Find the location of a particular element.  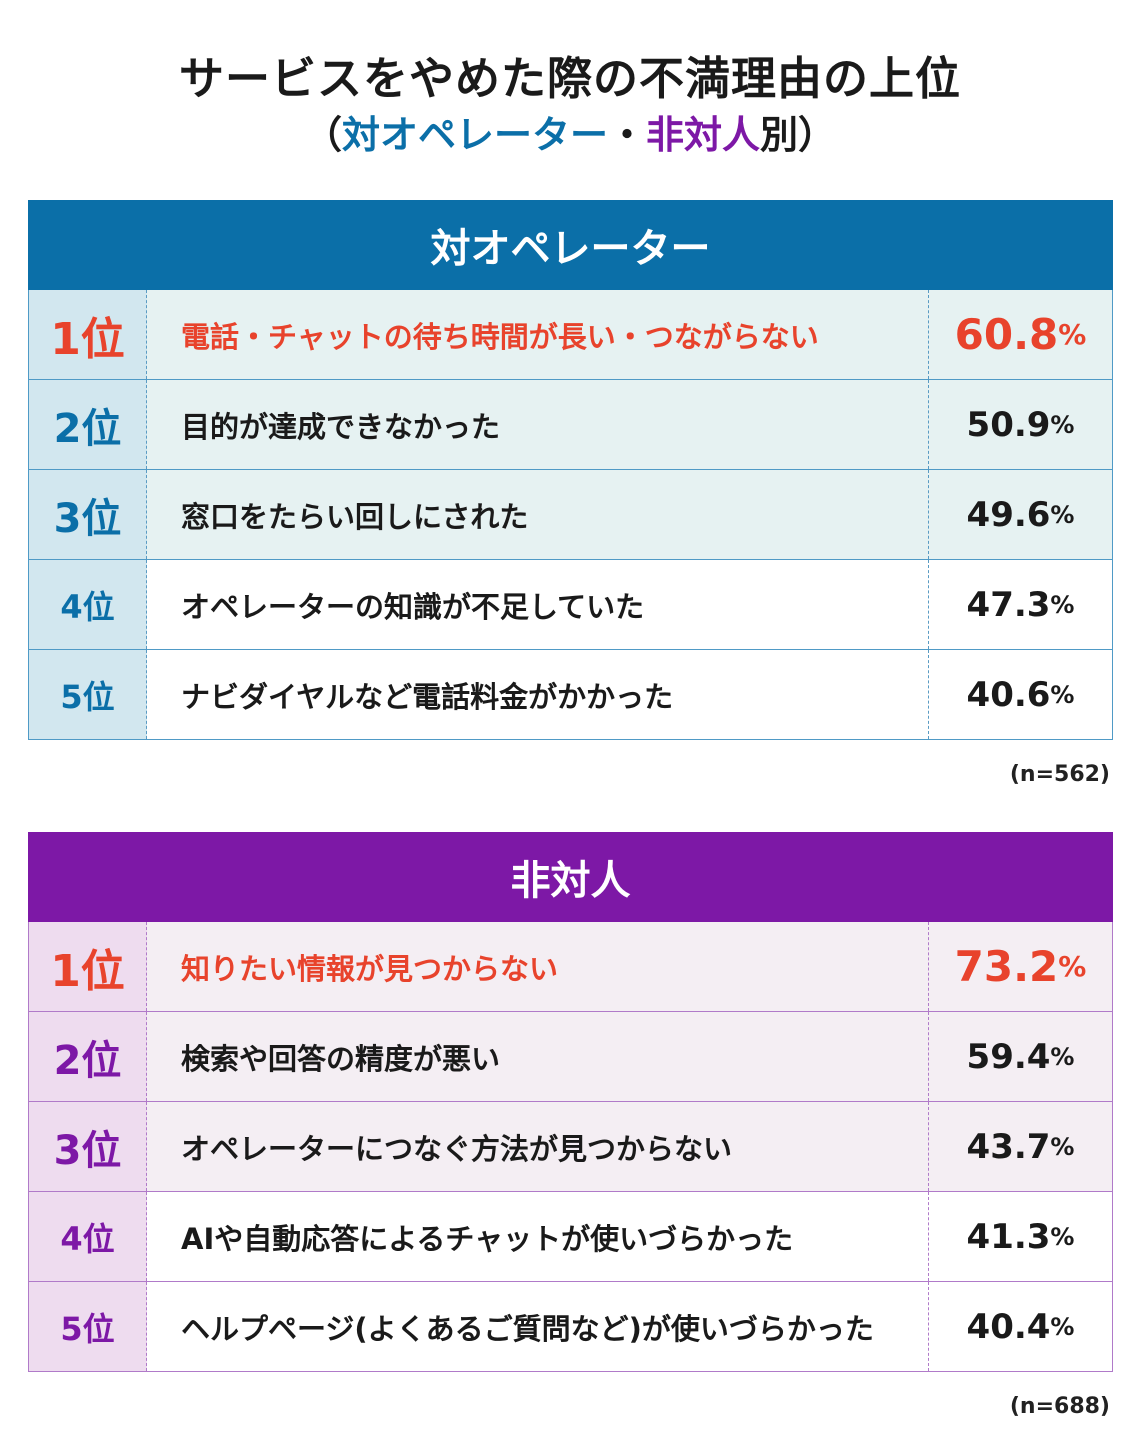

percent-cell: 50.9% is located at coordinates (1020, 424).